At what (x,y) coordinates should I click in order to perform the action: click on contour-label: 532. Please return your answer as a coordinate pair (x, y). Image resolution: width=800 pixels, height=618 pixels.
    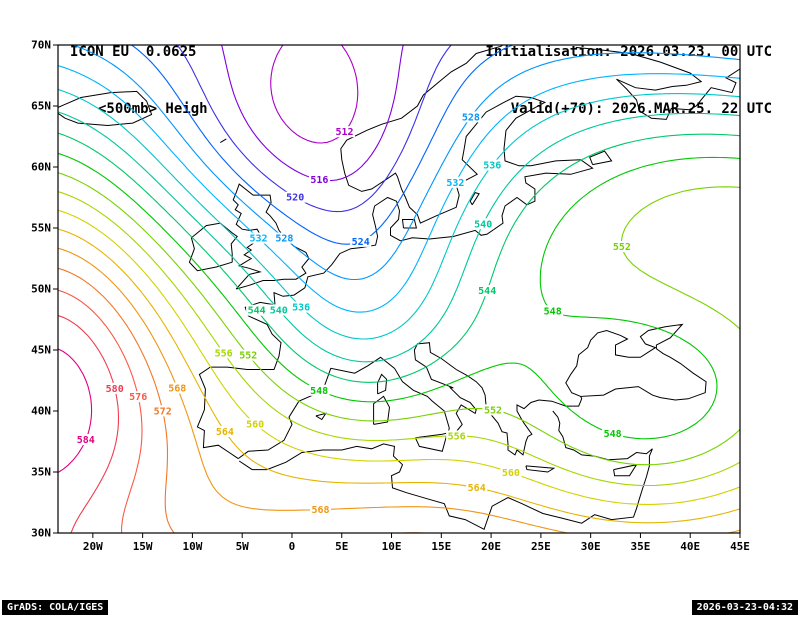
    Looking at the image, I should click on (258, 239).